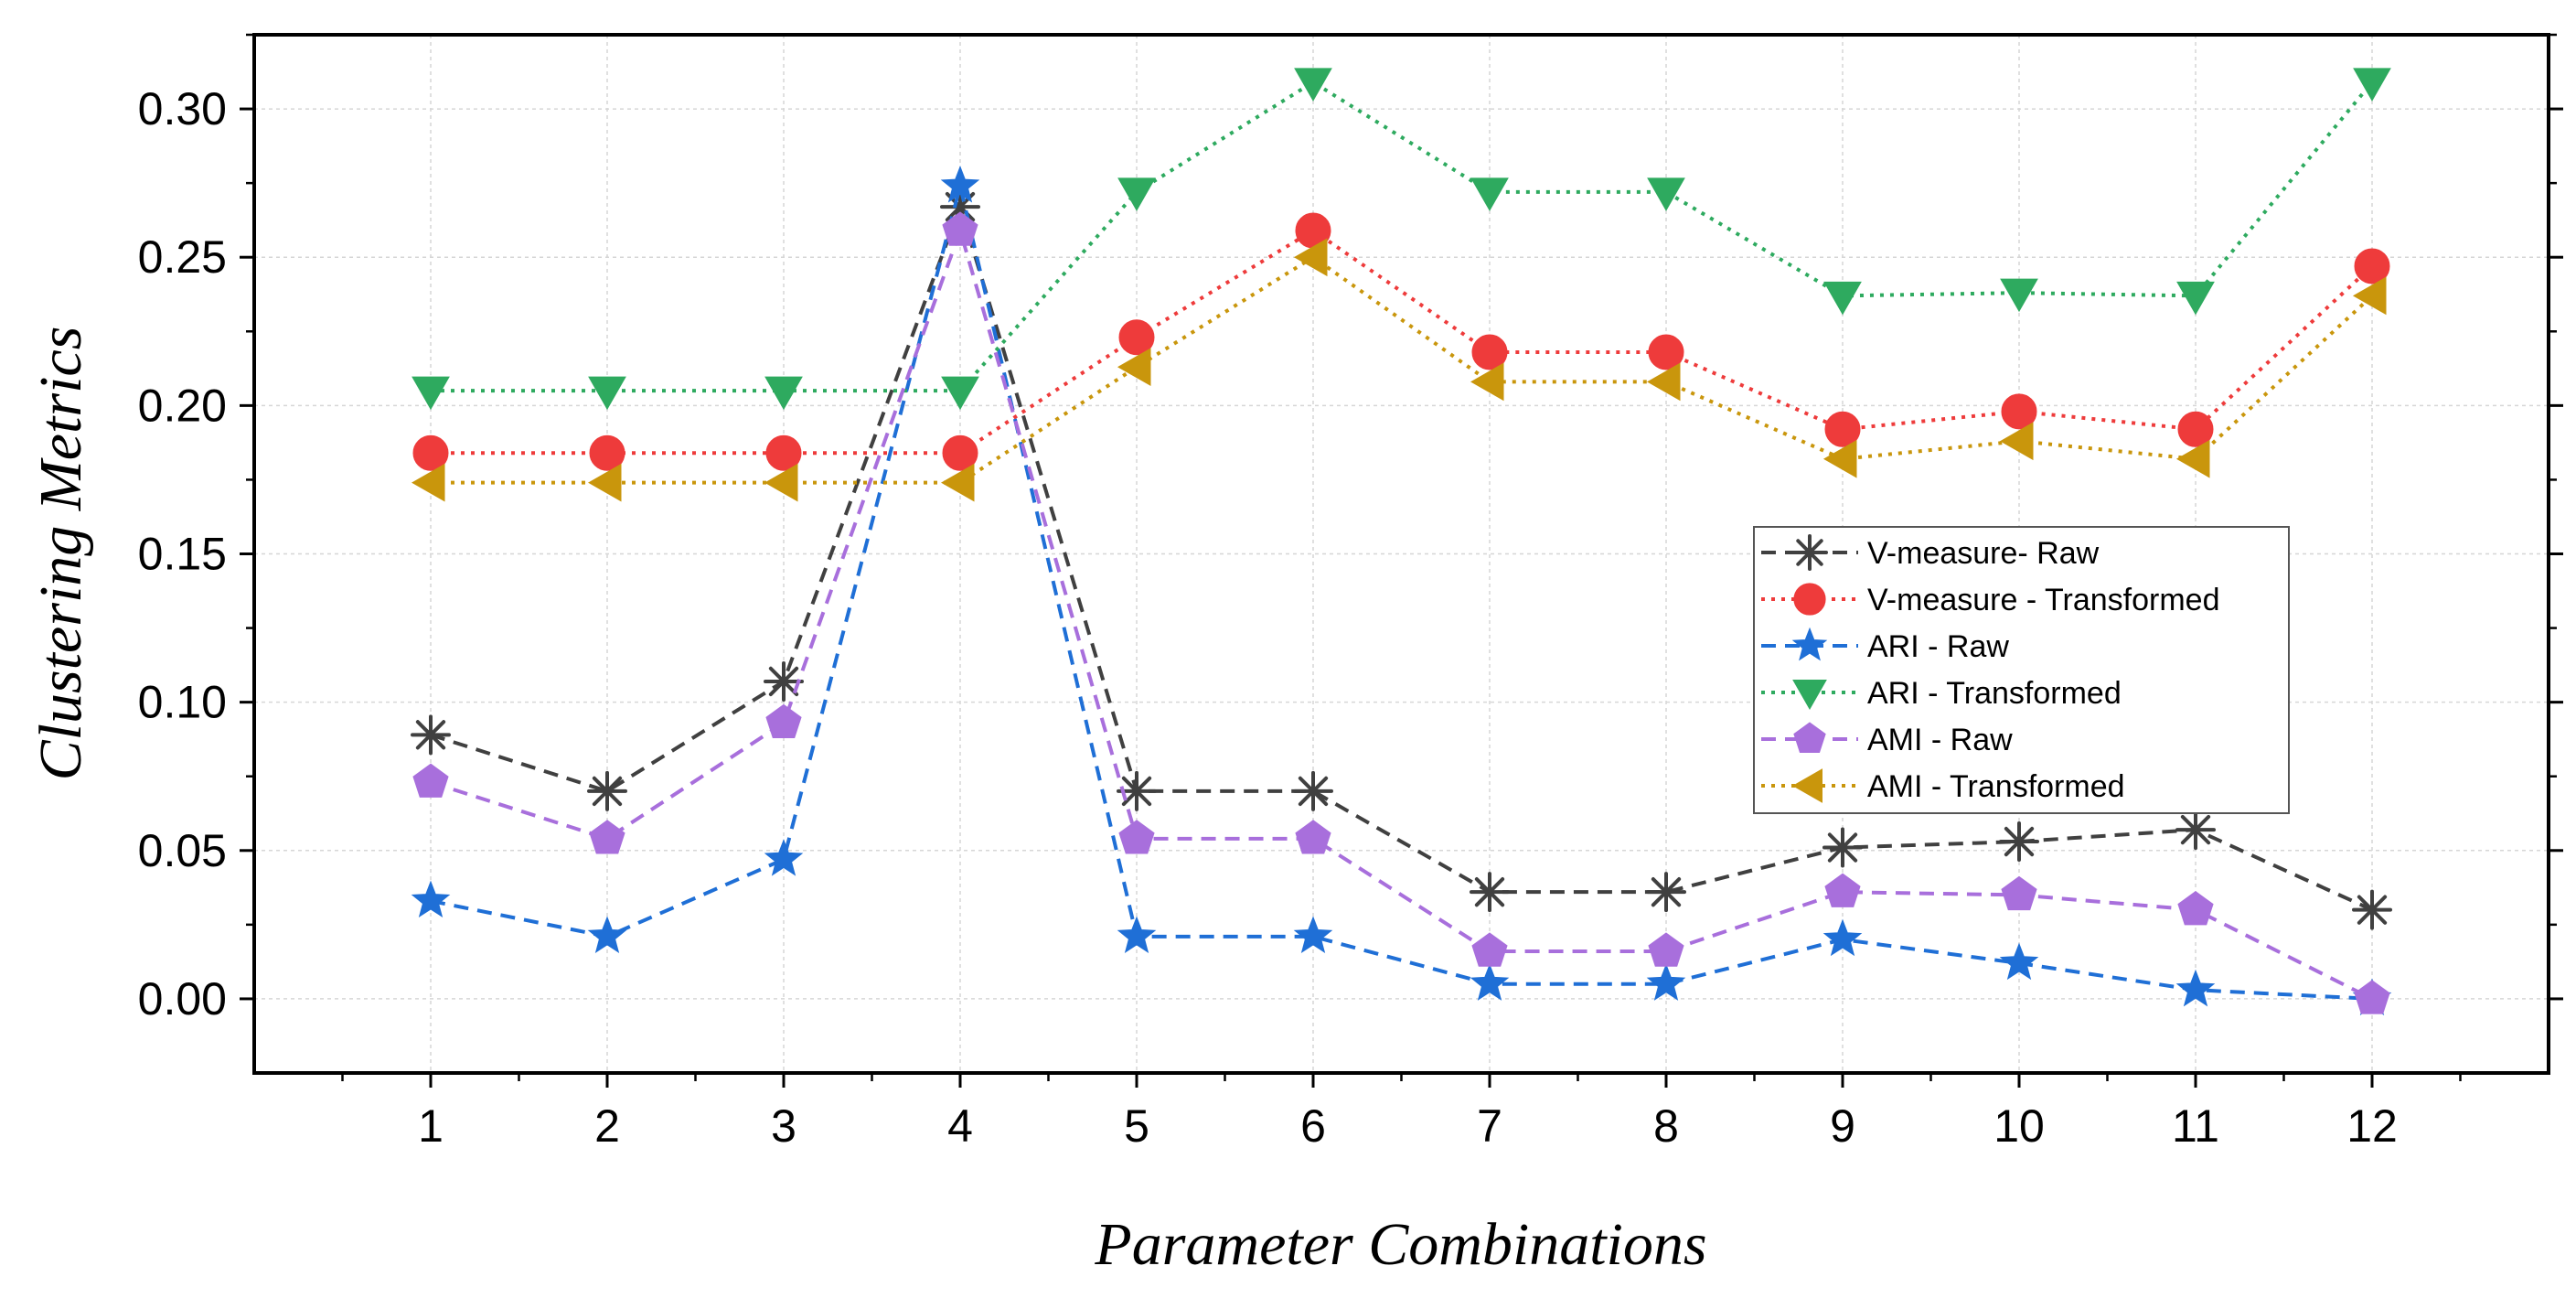 This screenshot has height=1298, width=2576. What do you see at coordinates (182, 554) in the screenshot?
I see `y-tick-label: 0.15` at bounding box center [182, 554].